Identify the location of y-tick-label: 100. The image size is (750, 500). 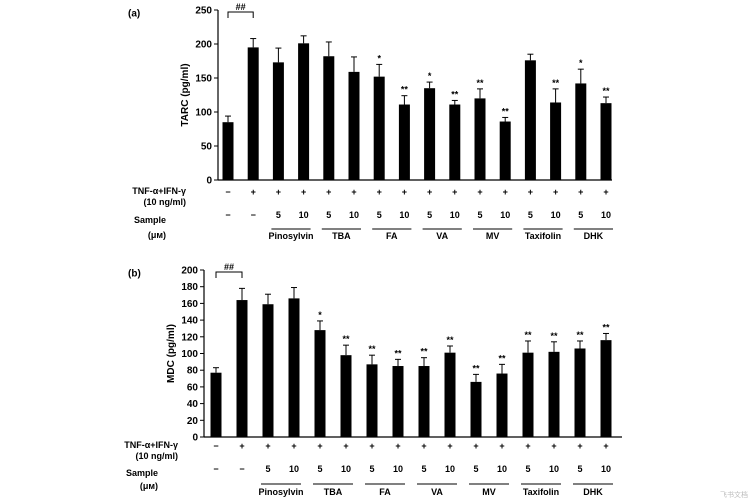
(203, 113).